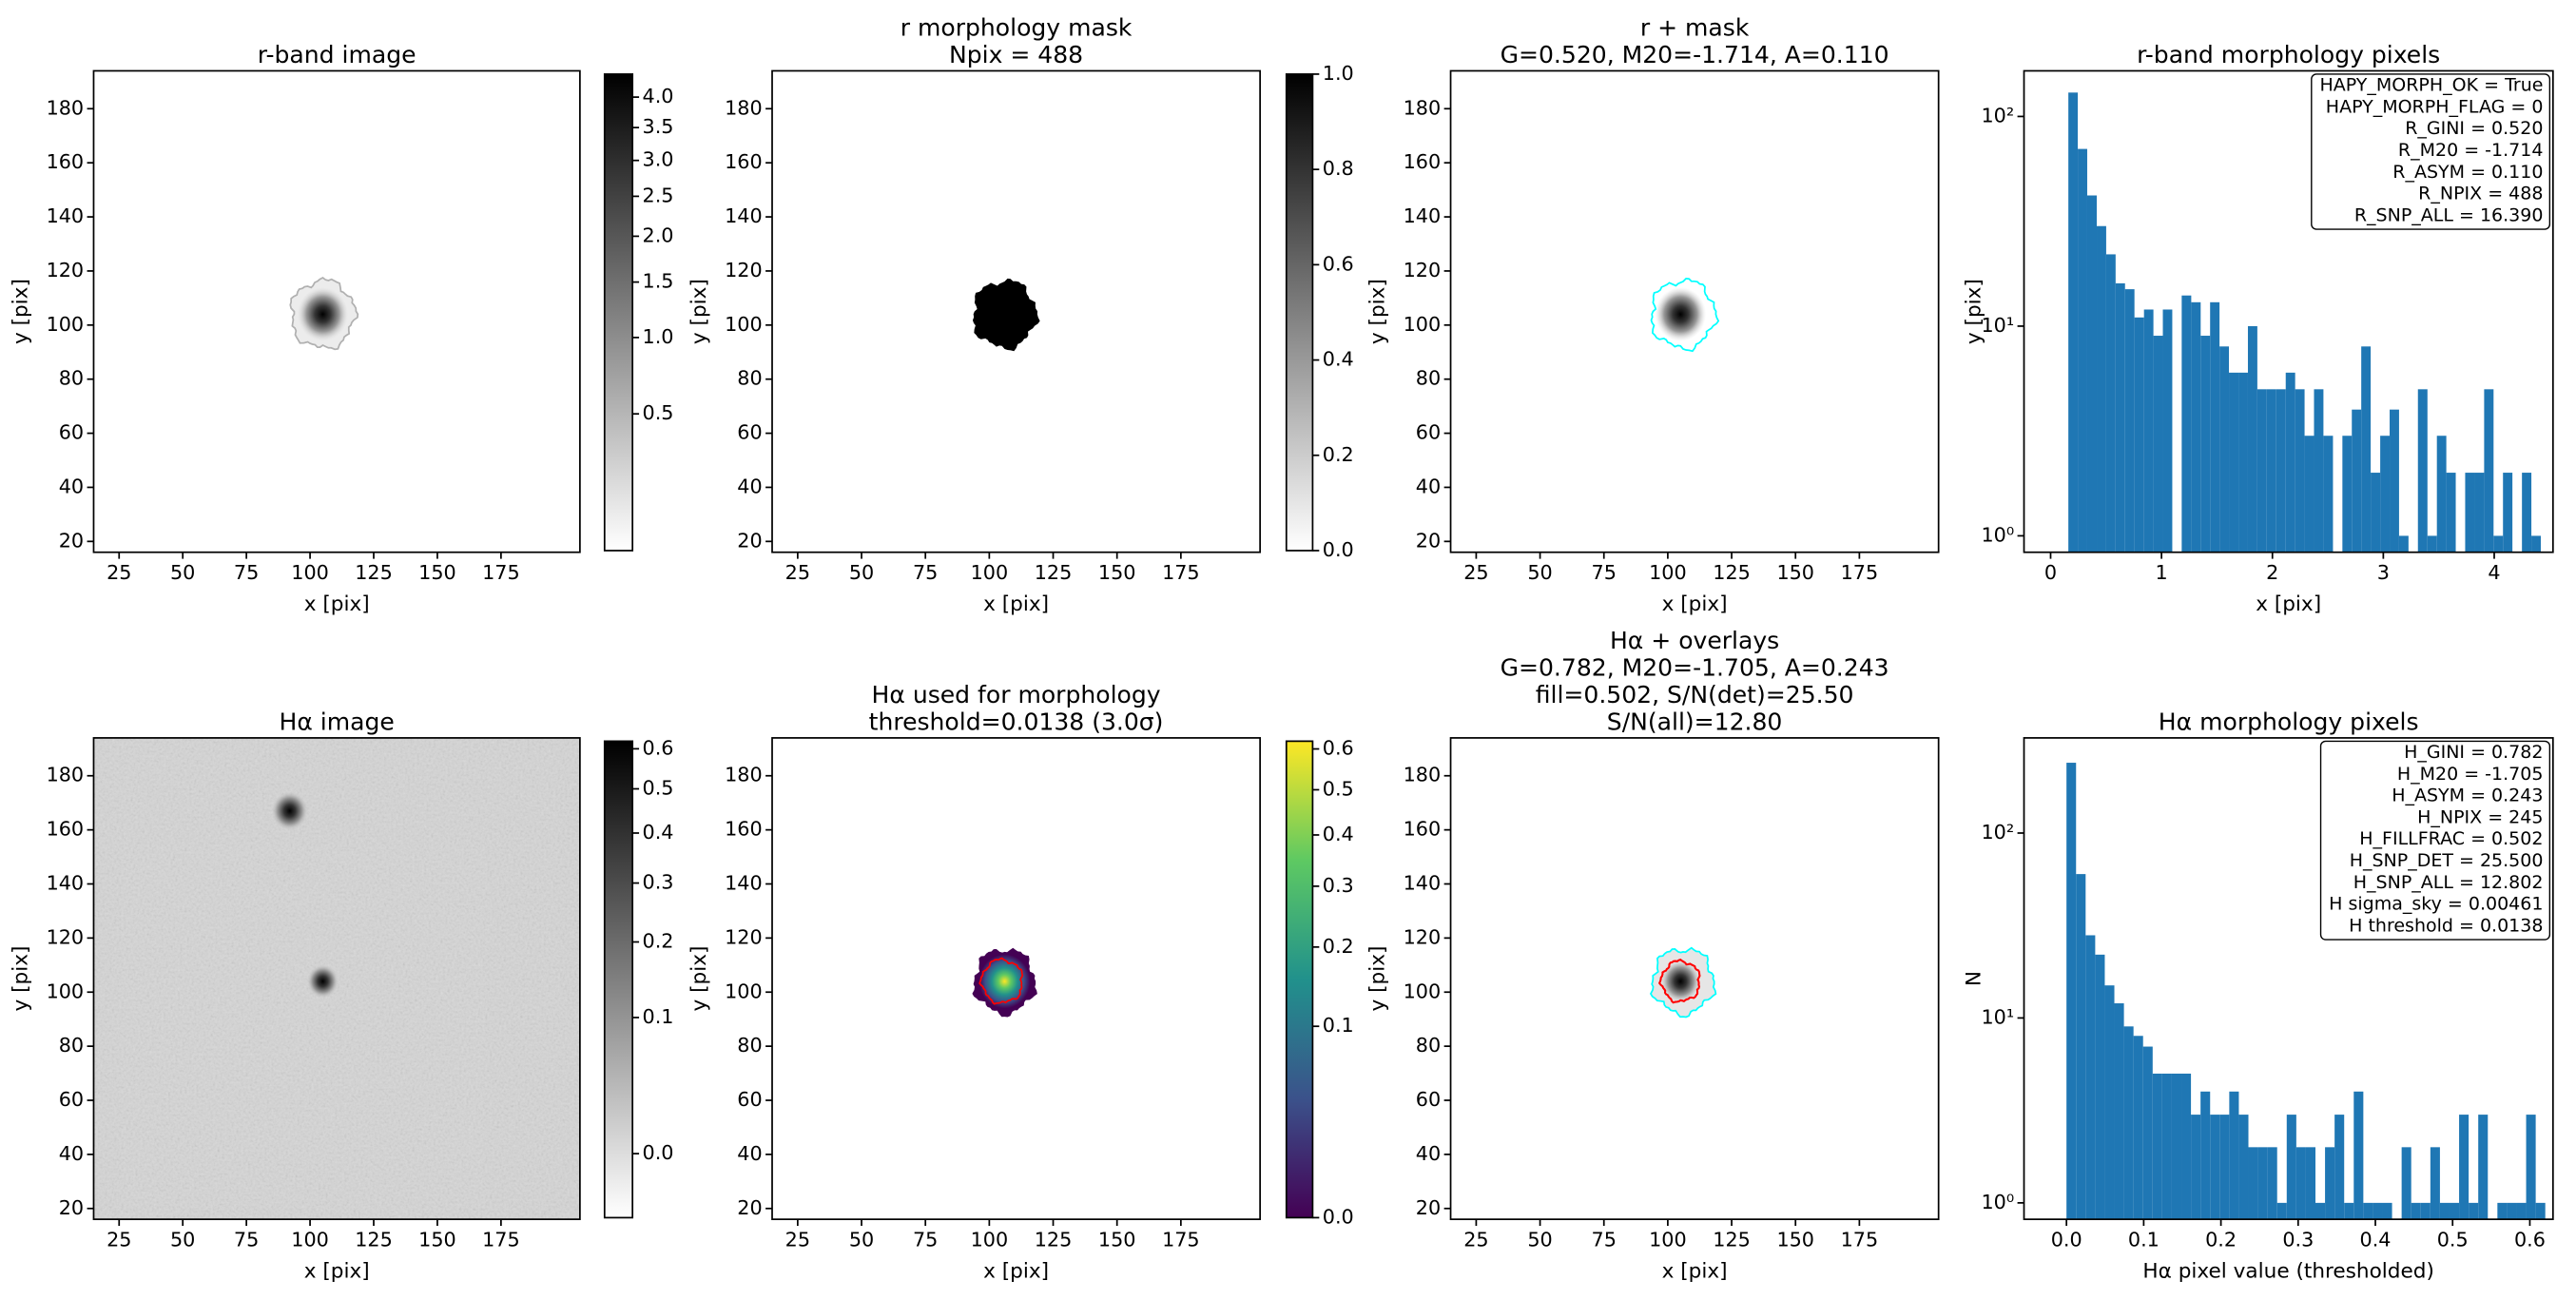 The width and height of the screenshot is (2576, 1300). Describe the element at coordinates (2530, 1240) in the screenshot. I see `x-tick-label: 0.6` at that location.